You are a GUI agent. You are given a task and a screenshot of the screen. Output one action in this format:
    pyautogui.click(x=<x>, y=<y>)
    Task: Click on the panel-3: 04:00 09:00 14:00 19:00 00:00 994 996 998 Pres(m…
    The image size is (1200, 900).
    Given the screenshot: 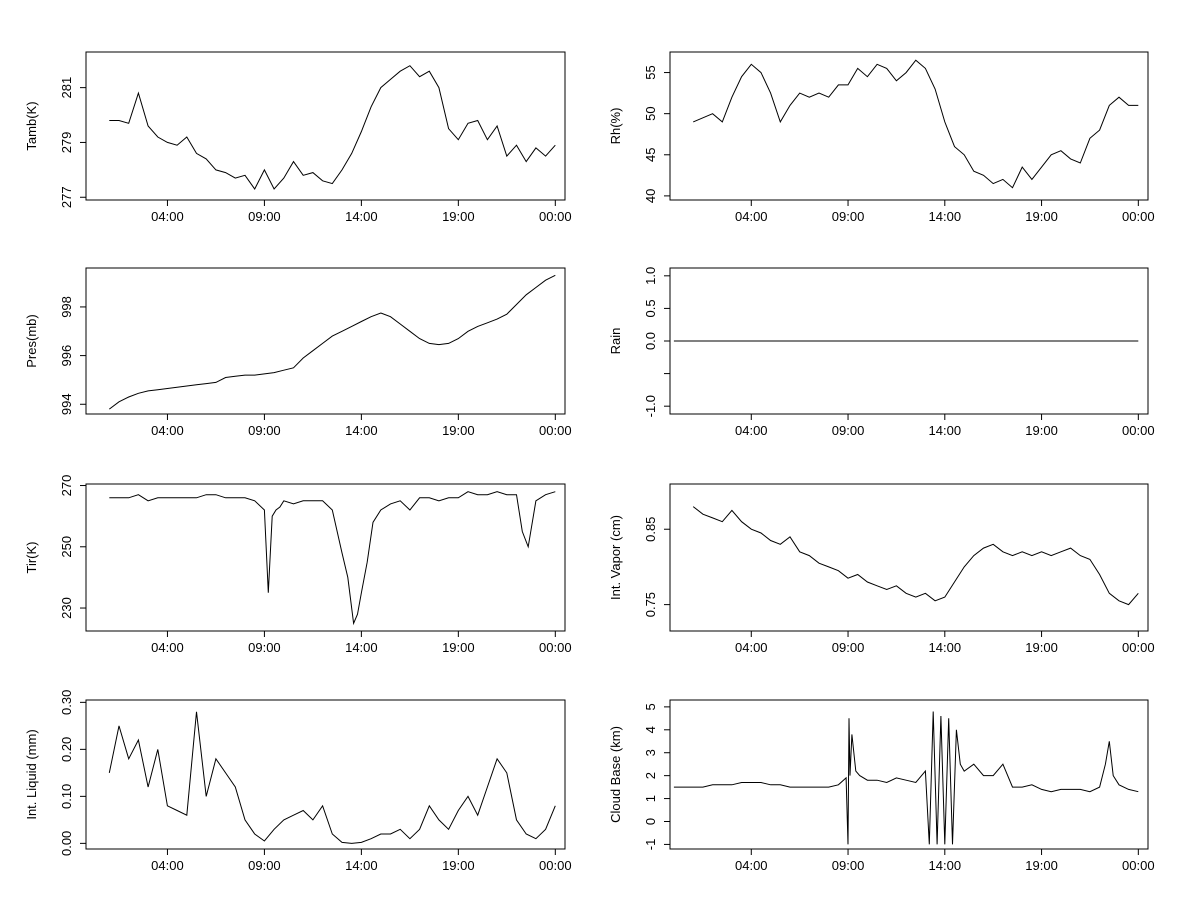 What is the action you would take?
    pyautogui.click(x=298, y=352)
    